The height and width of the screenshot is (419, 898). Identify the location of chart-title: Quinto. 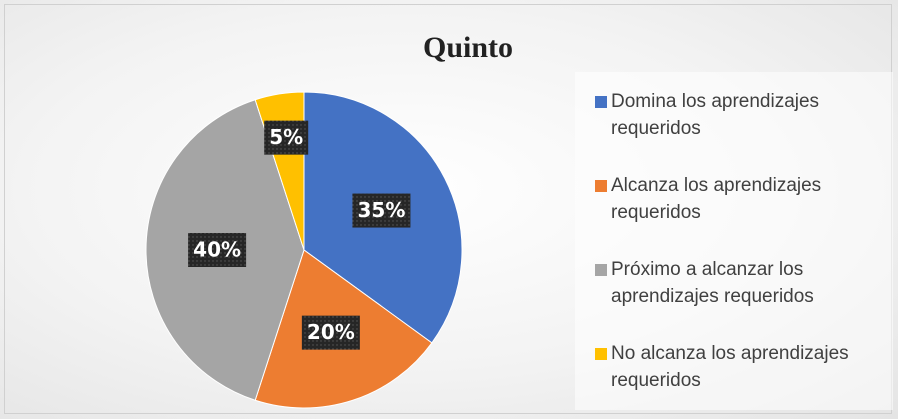
(468, 47).